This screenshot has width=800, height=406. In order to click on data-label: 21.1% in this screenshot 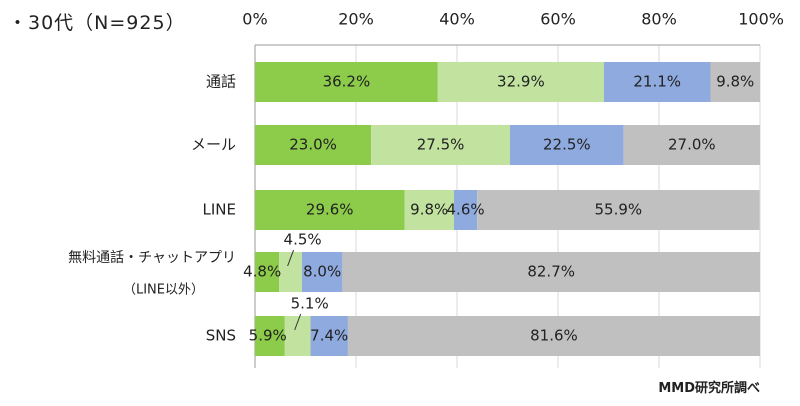, I will do `click(657, 82)`.